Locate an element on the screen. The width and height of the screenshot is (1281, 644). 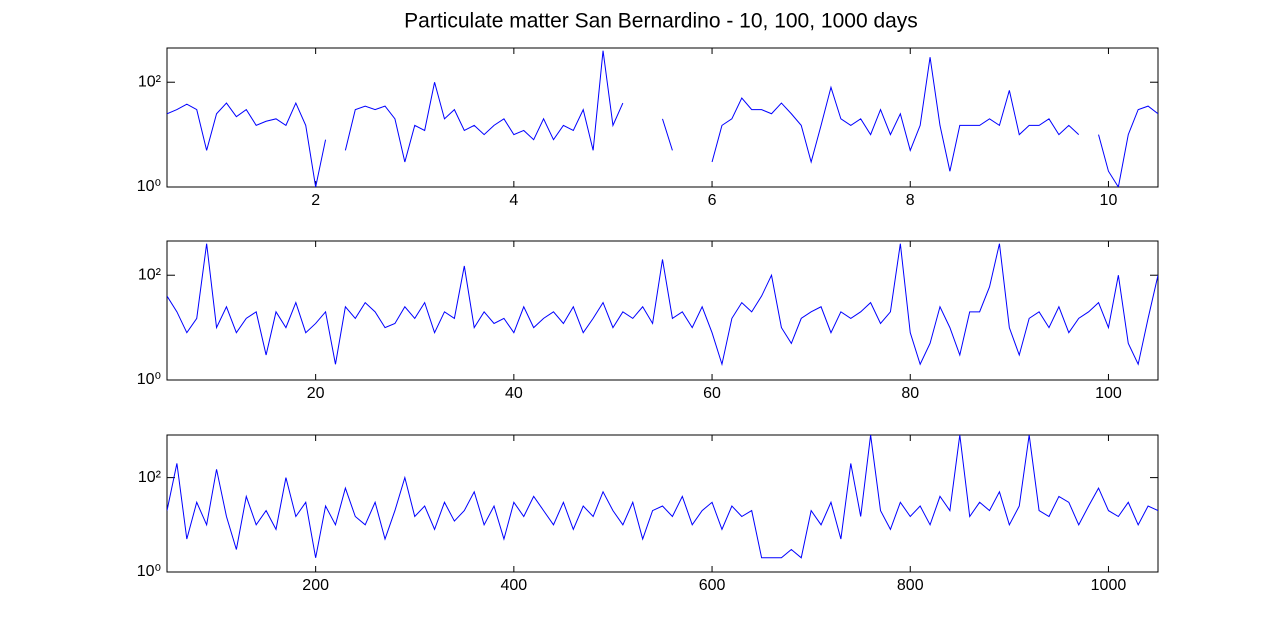
x-tick-label: 20 is located at coordinates (316, 393).